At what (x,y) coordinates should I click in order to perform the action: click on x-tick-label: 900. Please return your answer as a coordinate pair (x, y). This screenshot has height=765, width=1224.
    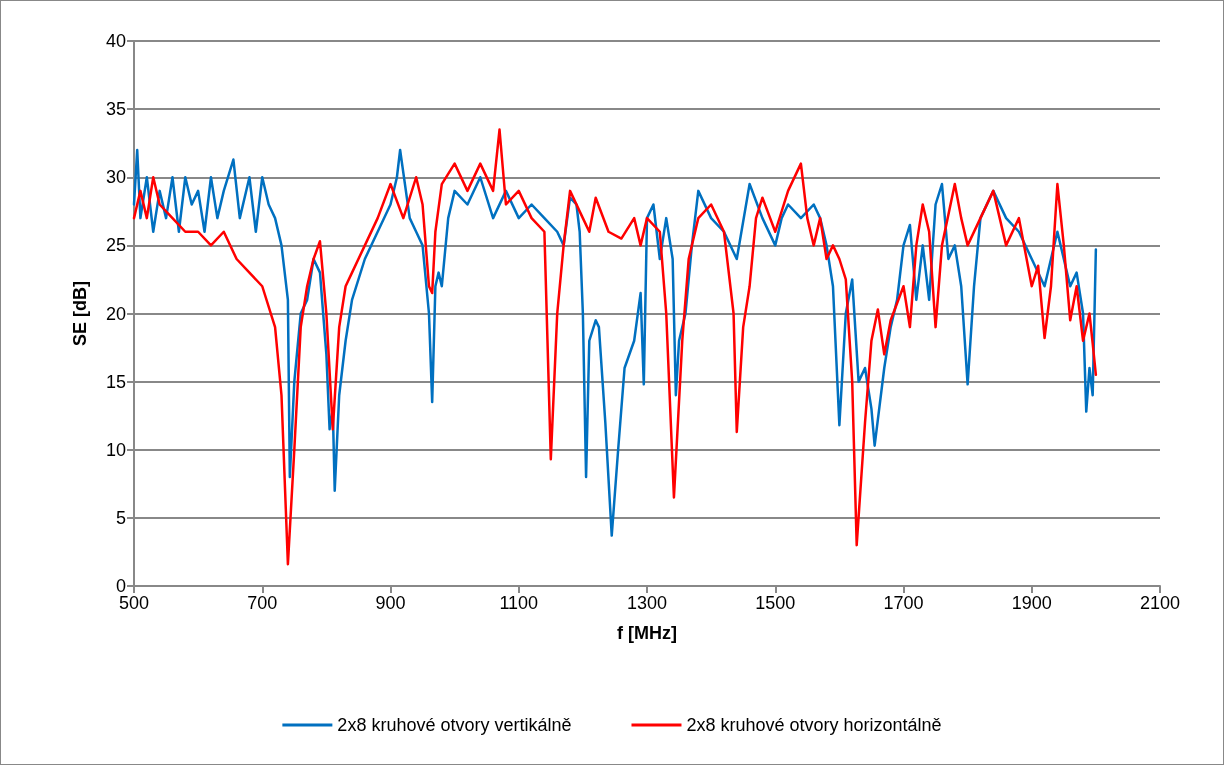
    Looking at the image, I should click on (390, 603).